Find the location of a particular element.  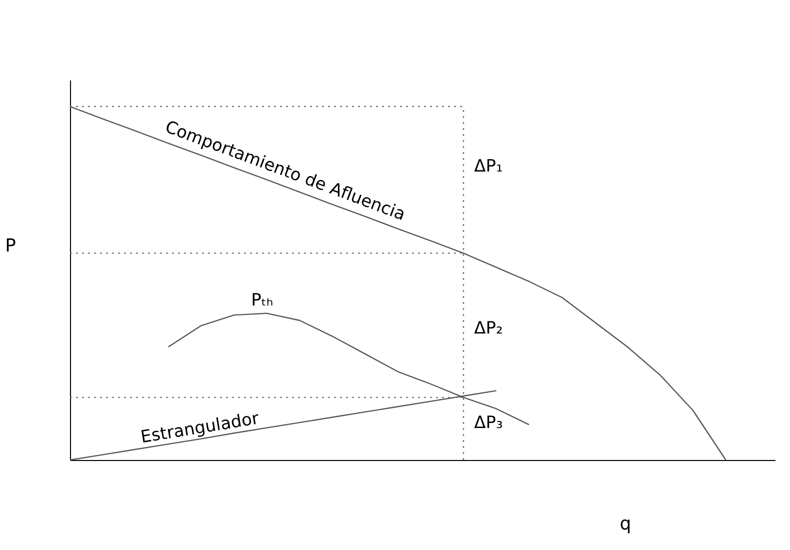

annotation: ΔP₁ is located at coordinates (488, 166).